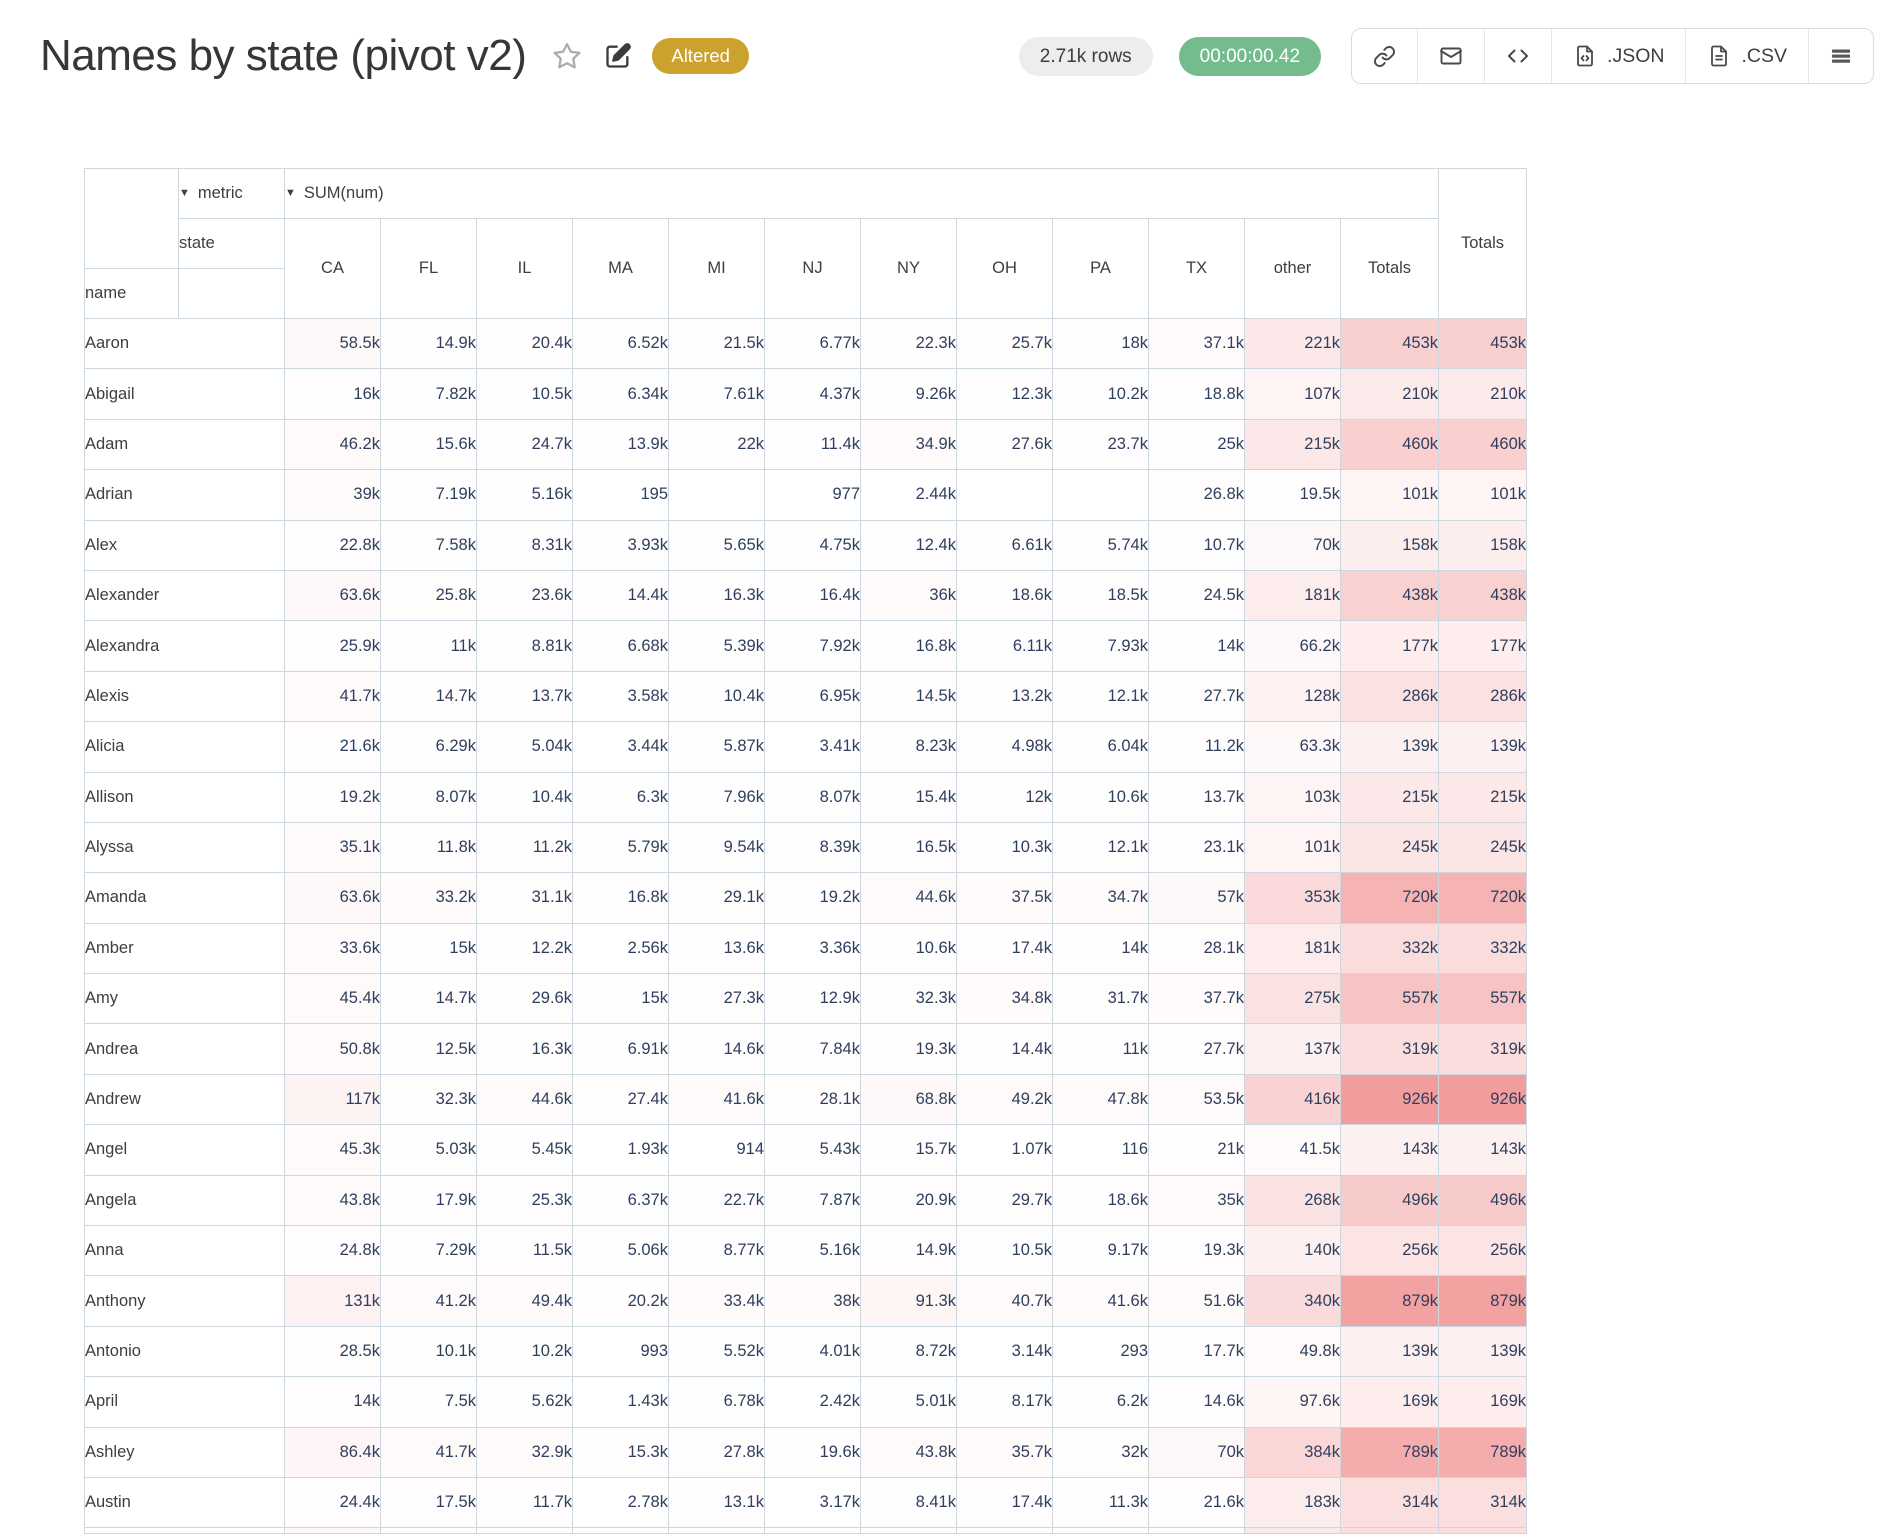 The image size is (1892, 1534). I want to click on row-subtotal-cell: 158k, so click(1389, 545).